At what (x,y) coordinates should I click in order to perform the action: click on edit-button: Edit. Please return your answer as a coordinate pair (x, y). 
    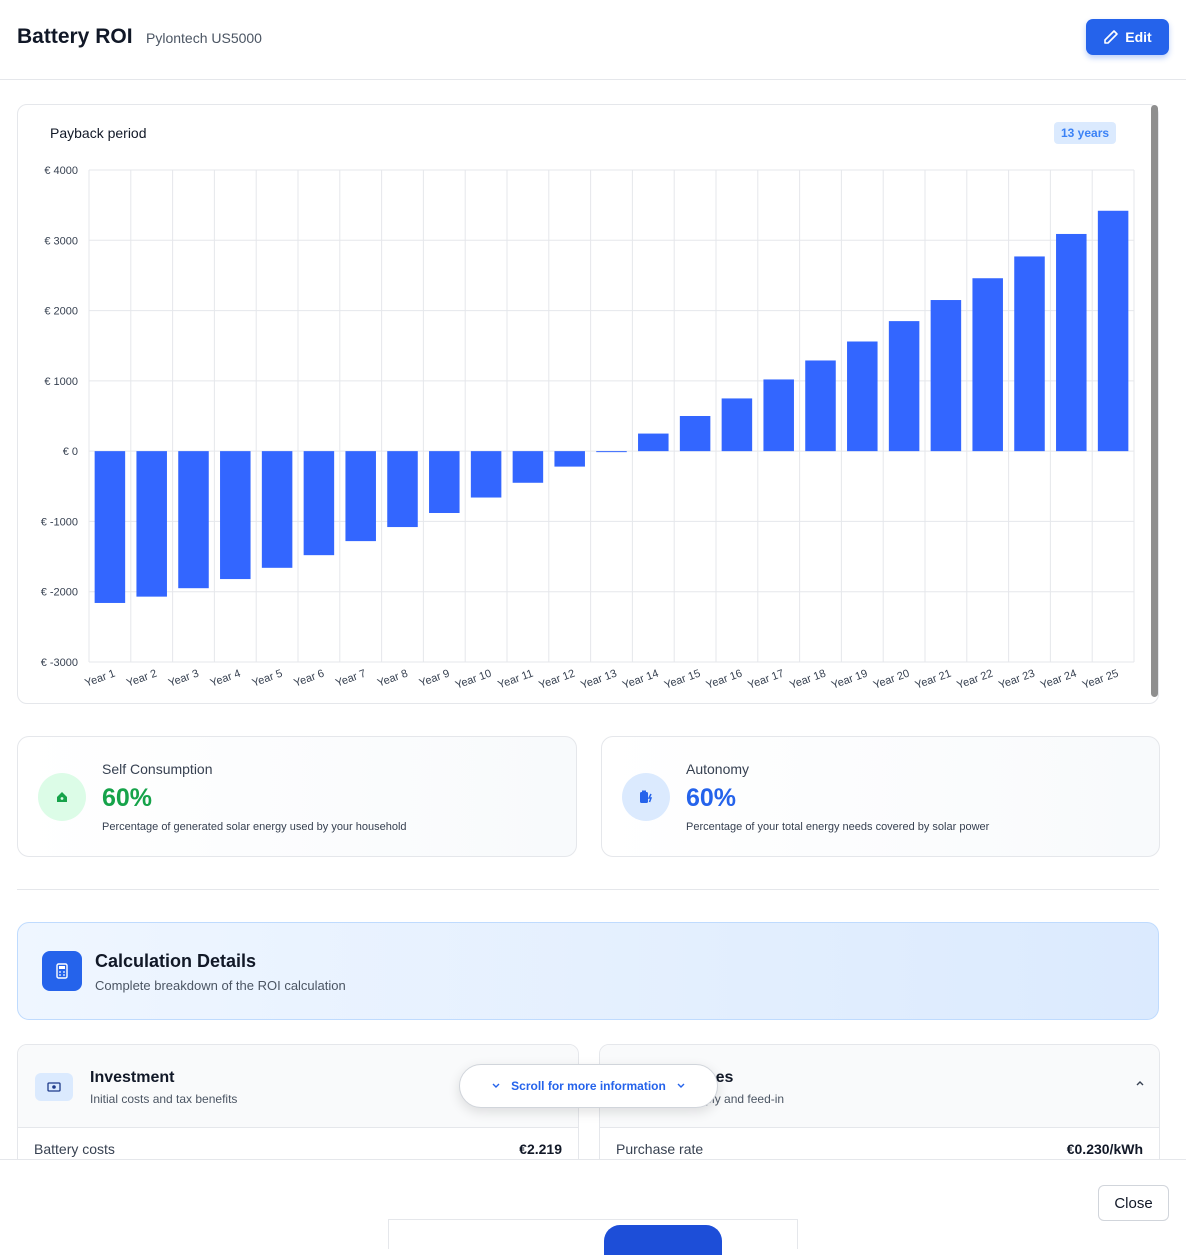
    Looking at the image, I should click on (1127, 37).